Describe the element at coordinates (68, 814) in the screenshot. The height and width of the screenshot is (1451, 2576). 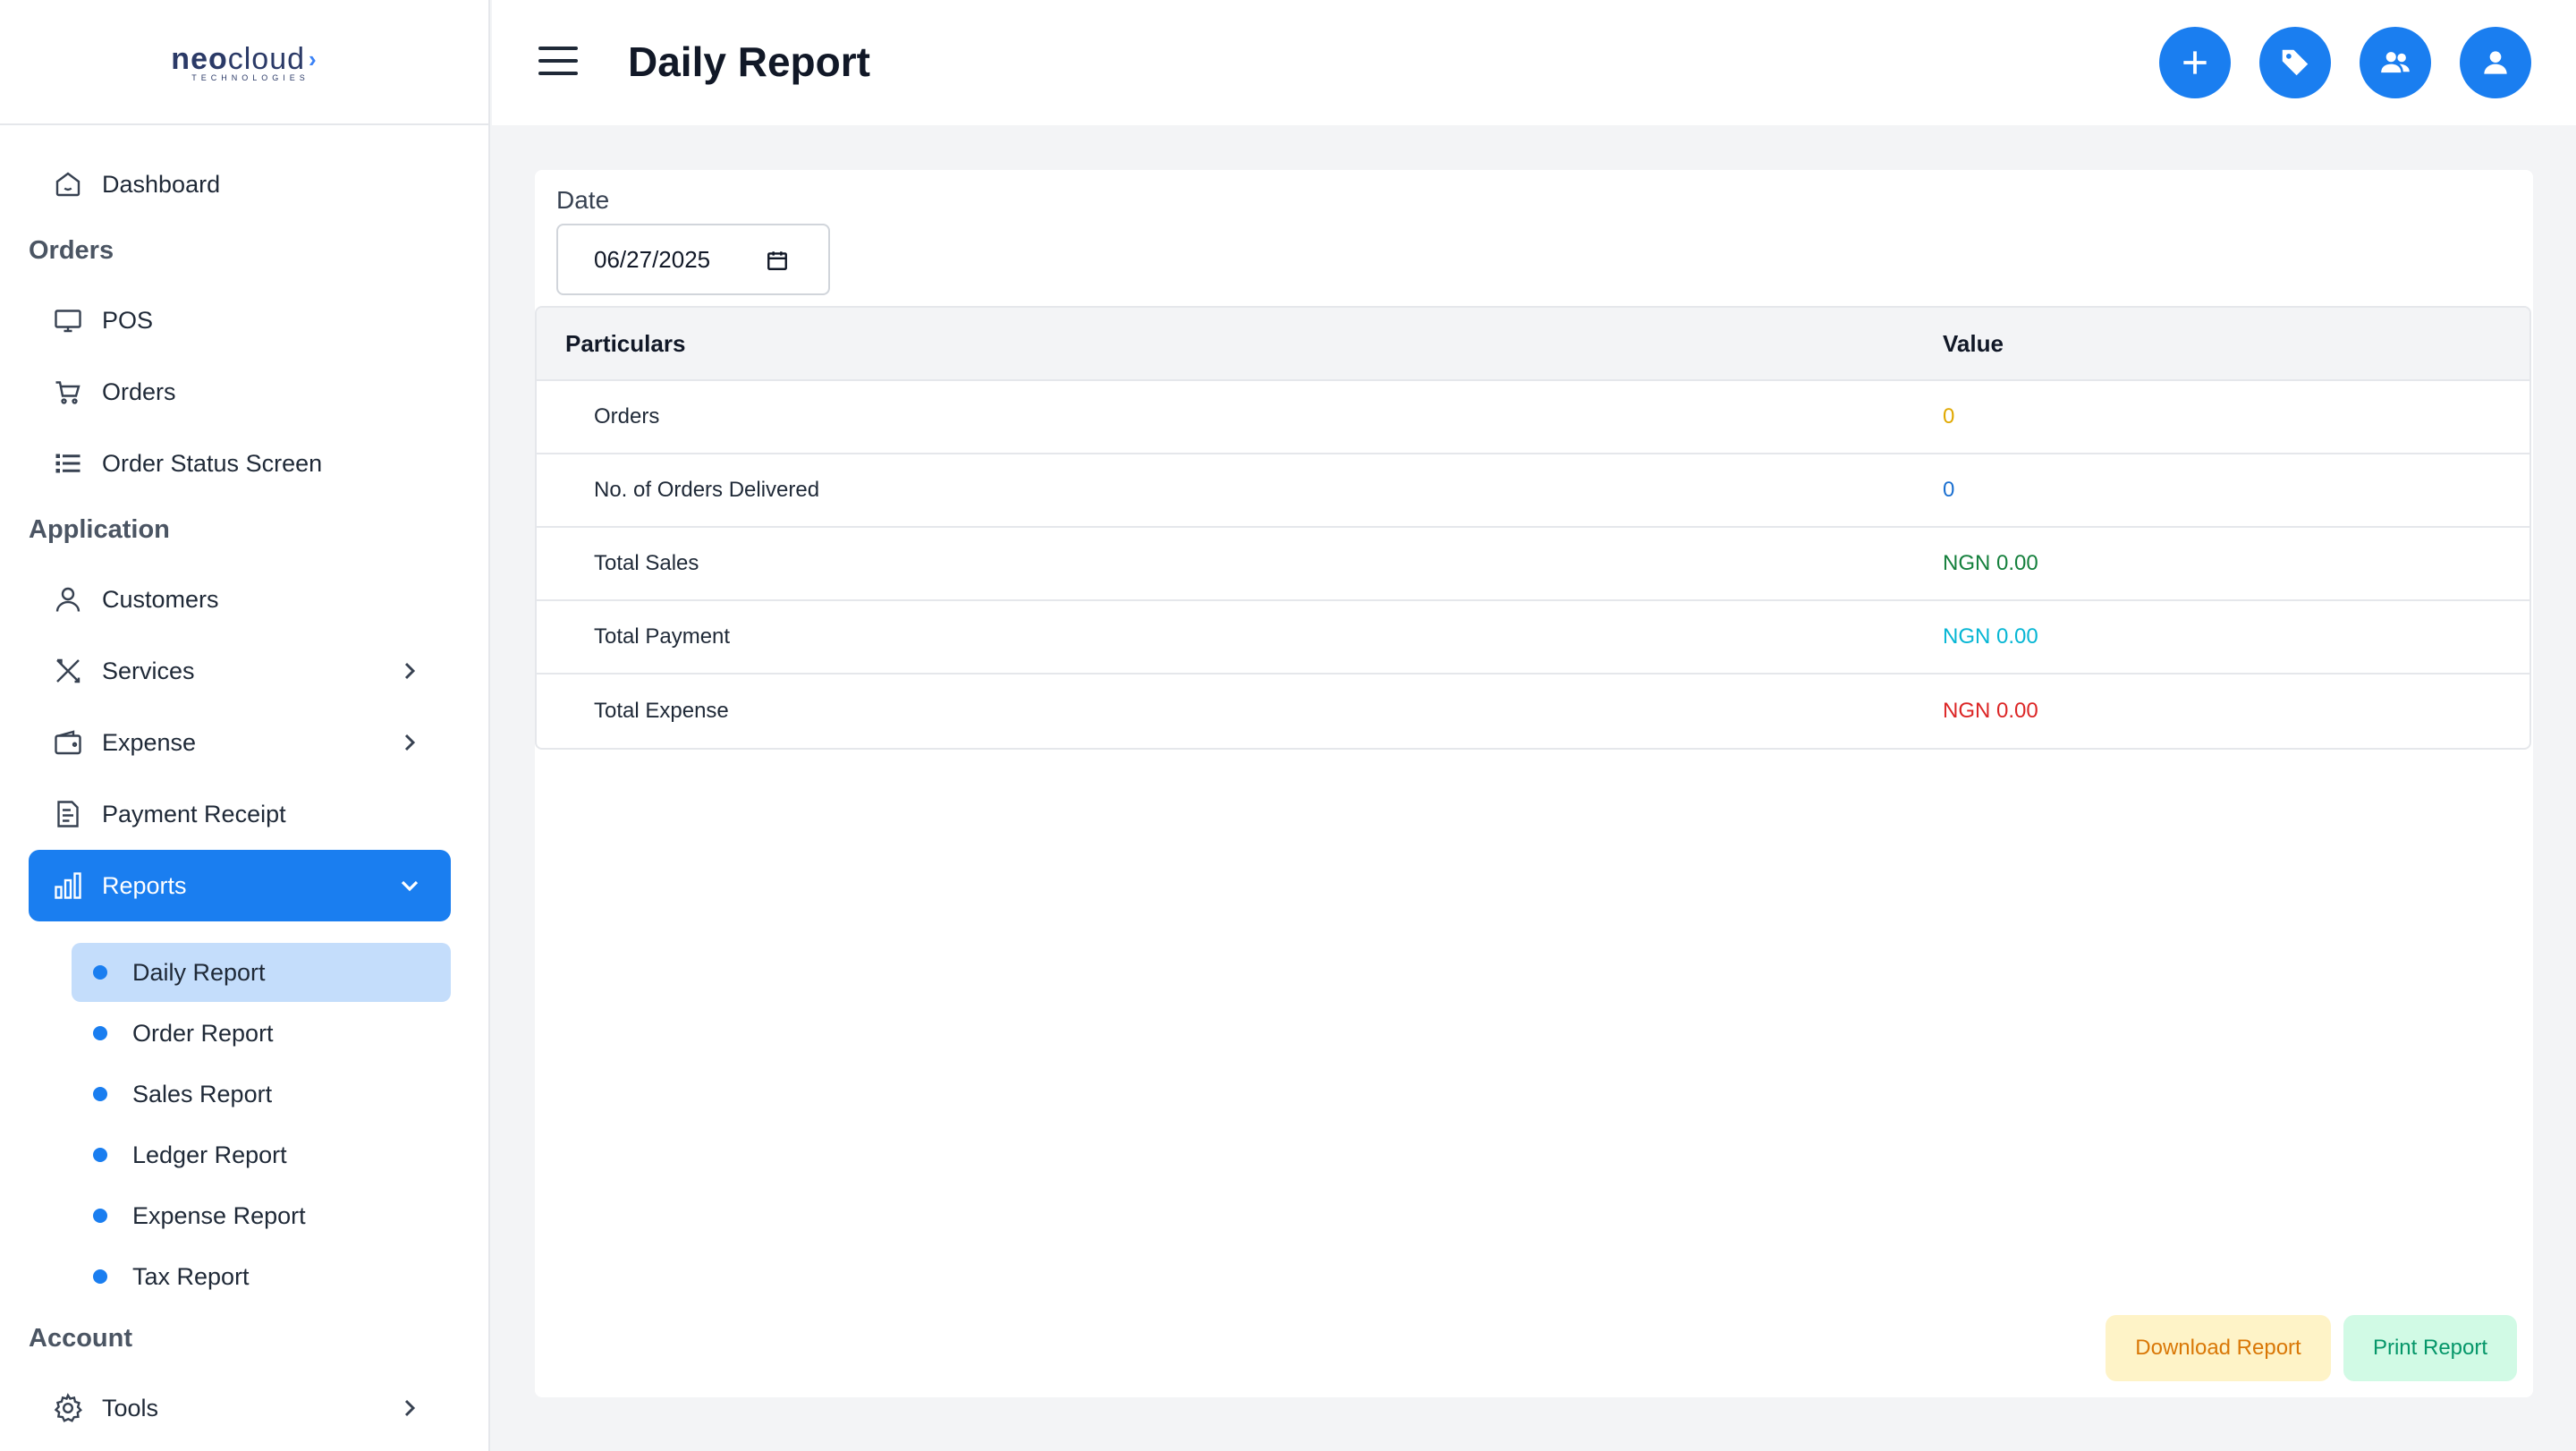
I see `receipt-icon` at that location.